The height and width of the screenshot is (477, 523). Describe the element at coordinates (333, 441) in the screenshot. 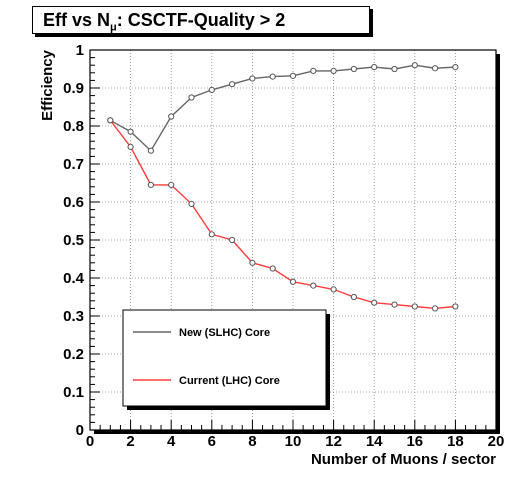

I see `x-tick-label: 12` at that location.